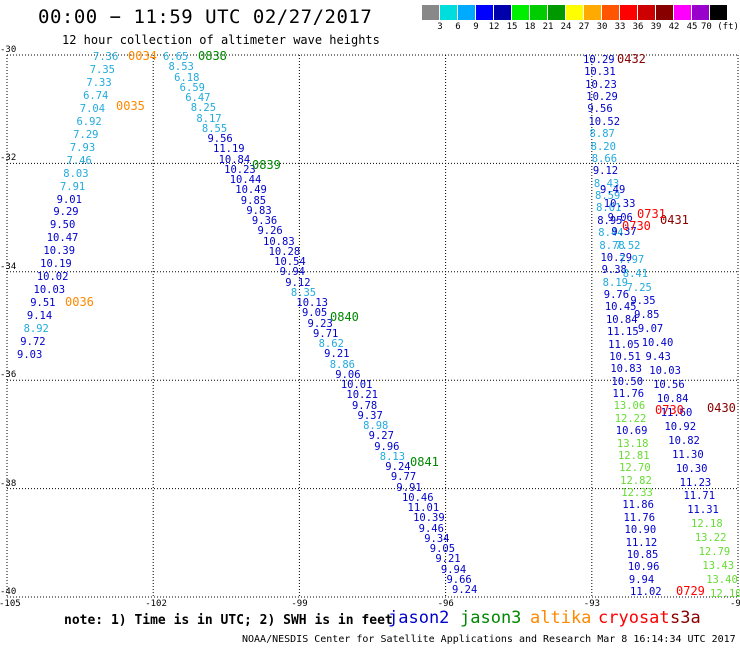  What do you see at coordinates (631, 431) in the screenshot?
I see `wave-height-value: 10.69` at bounding box center [631, 431].